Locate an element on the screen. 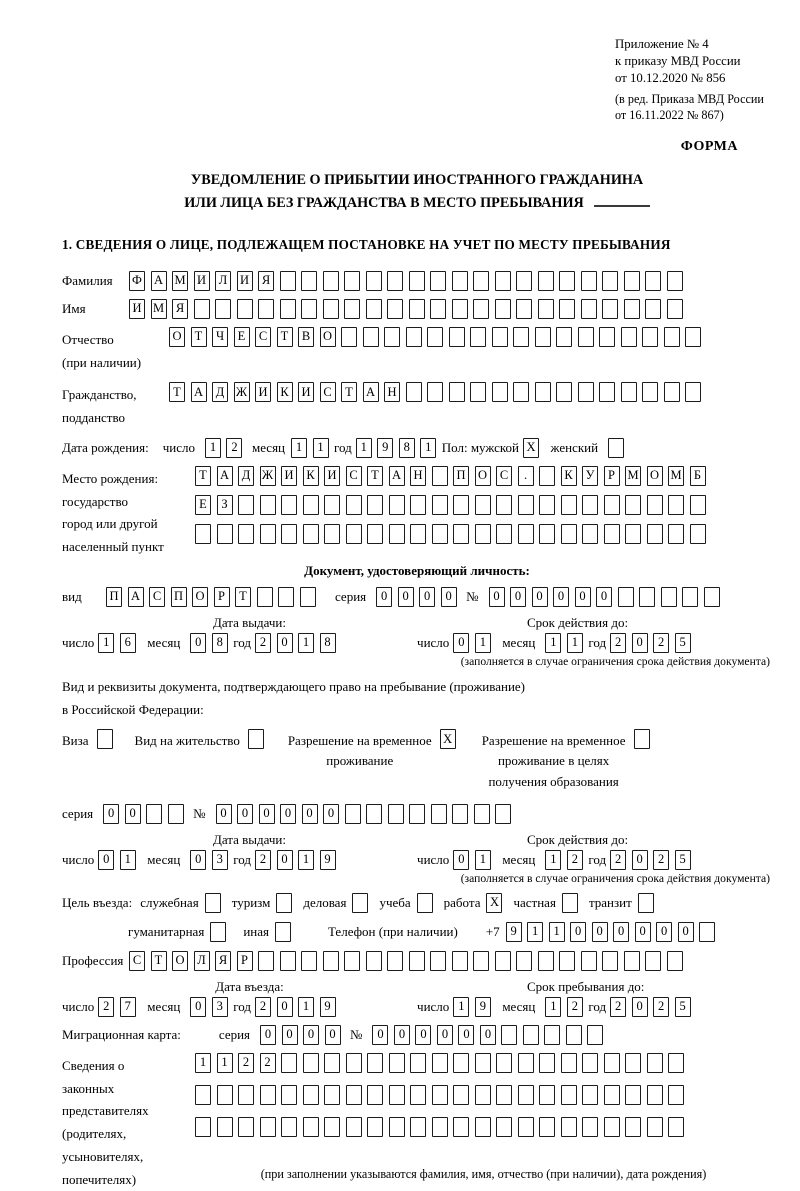 The image size is (800, 1191). char-cell: 5 is located at coordinates (682, 642).